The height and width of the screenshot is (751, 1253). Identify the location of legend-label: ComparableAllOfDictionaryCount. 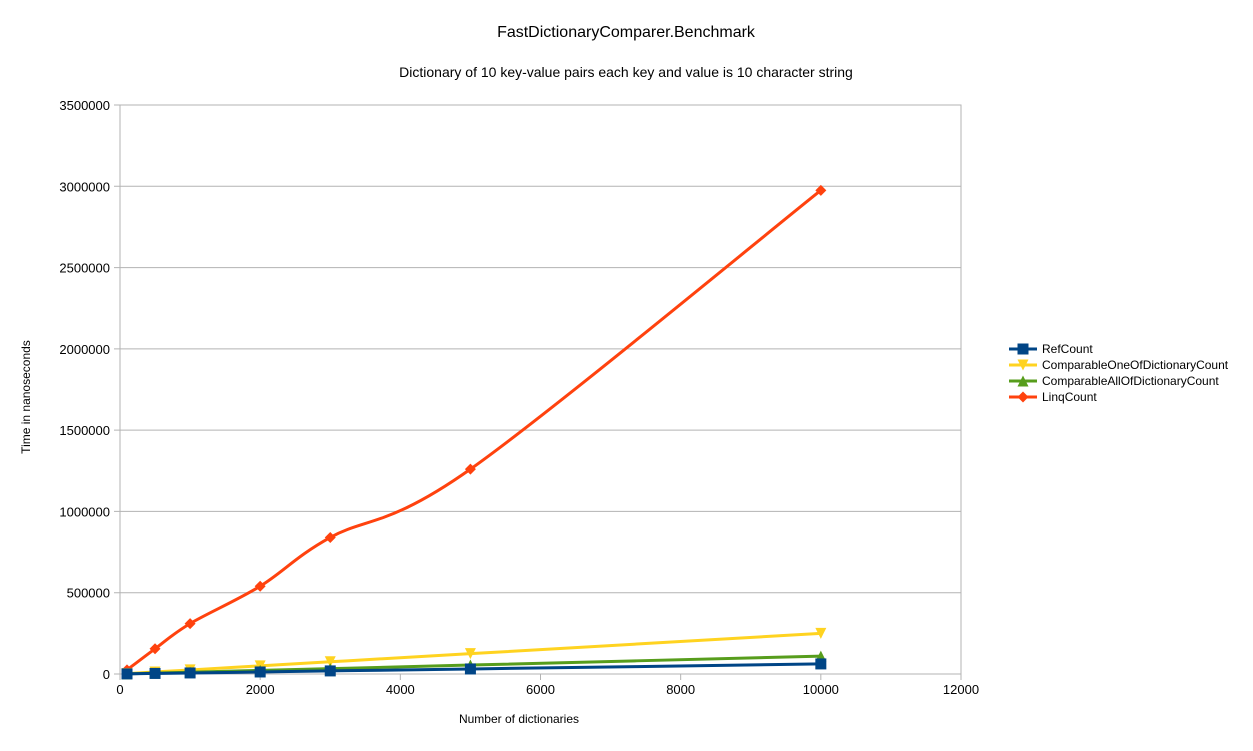
(1130, 381).